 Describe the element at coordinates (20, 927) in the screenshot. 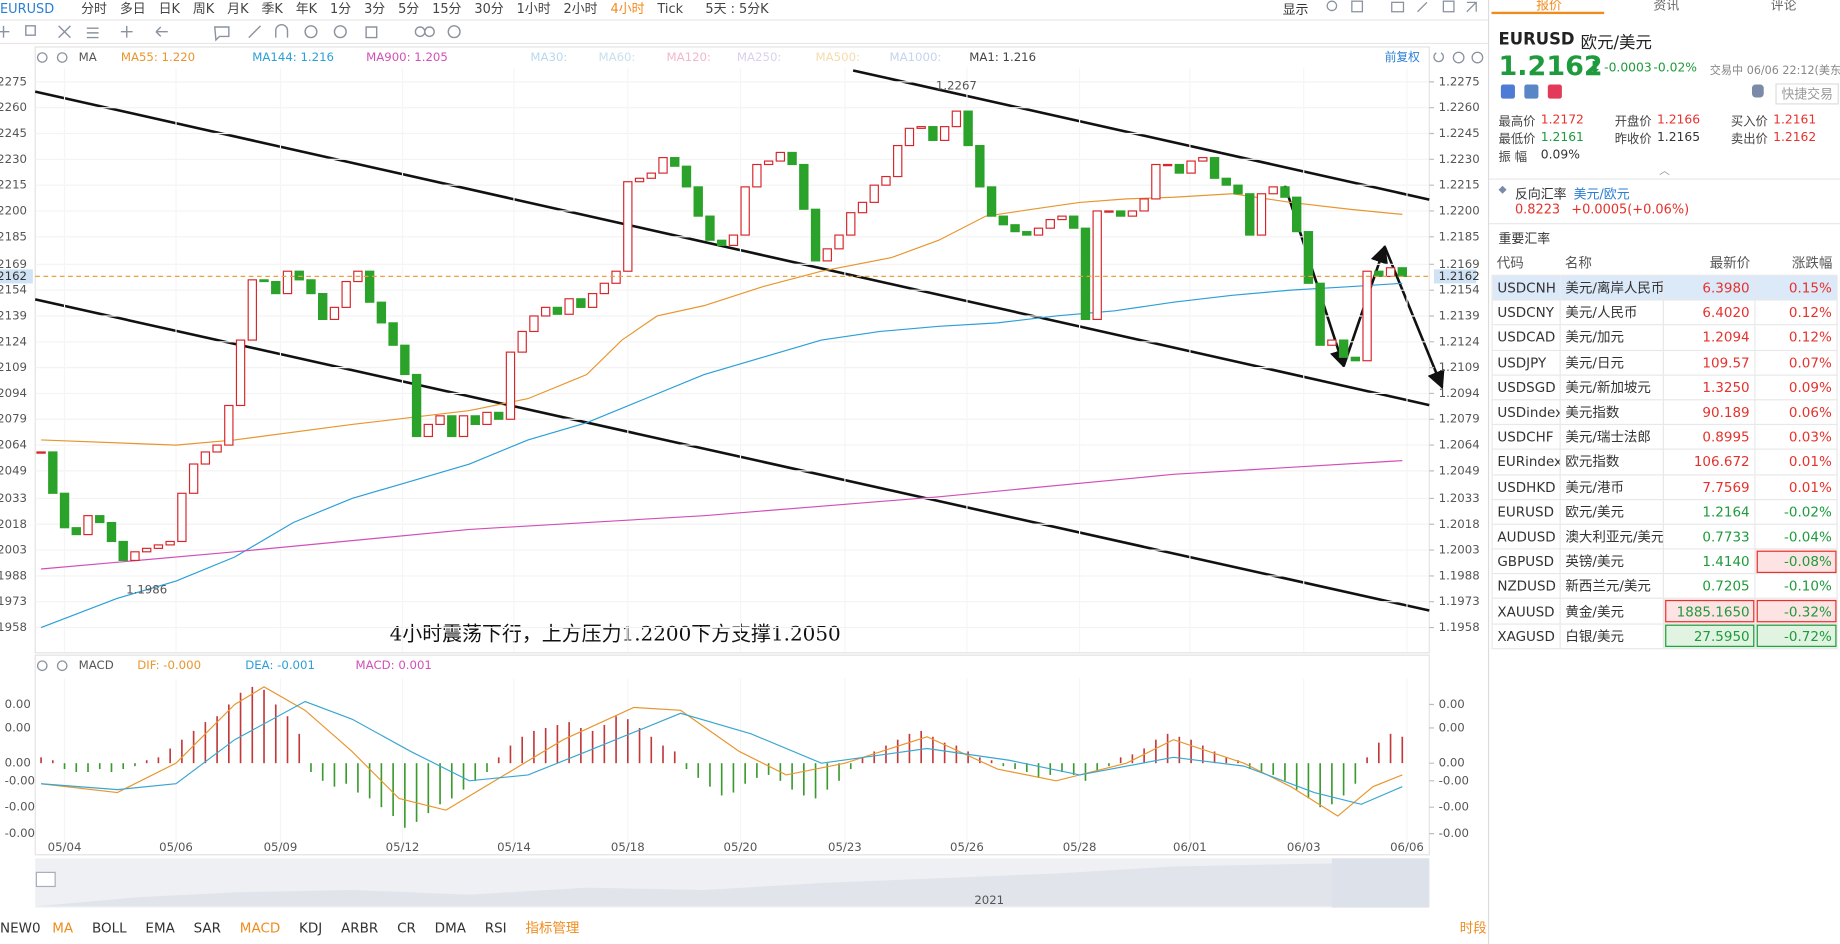

I see `indicator-button: NEW0` at that location.